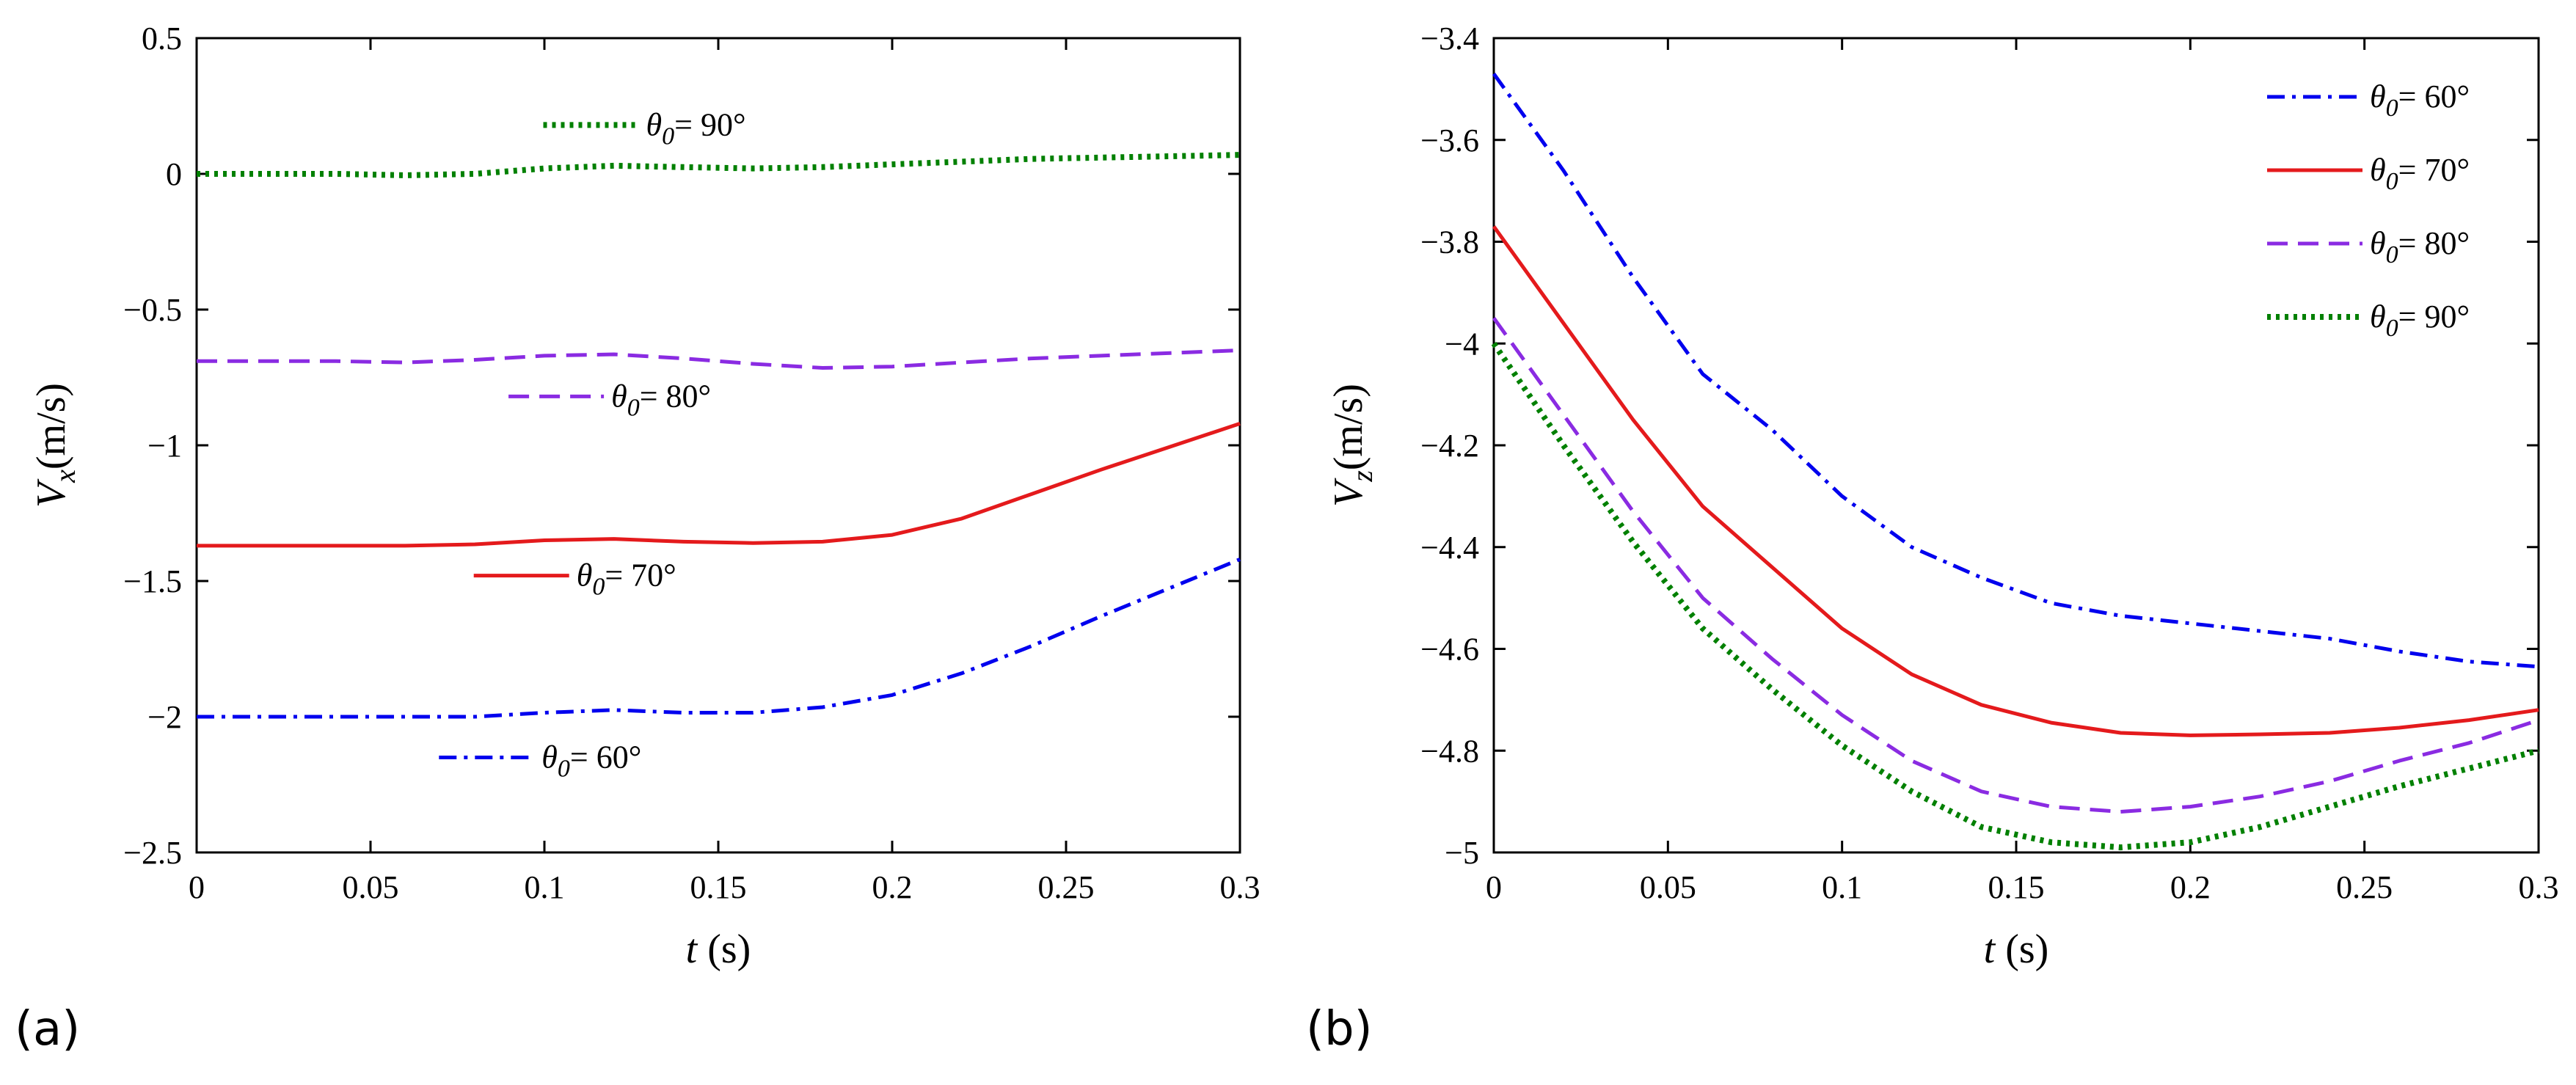 This screenshot has width=2576, height=1085. Describe the element at coordinates (1462, 344) in the screenshot. I see `y-tick-label: −4` at that location.